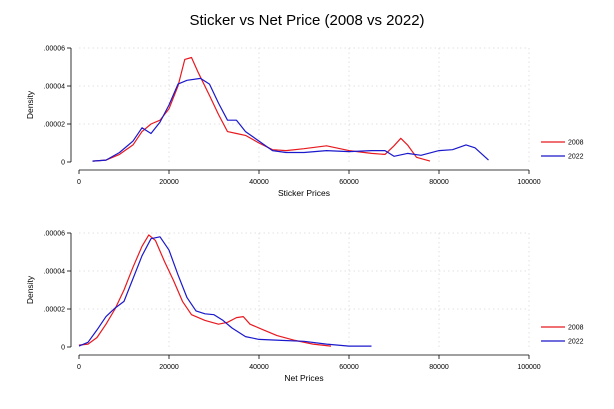 Image resolution: width=614 pixels, height=409 pixels. What do you see at coordinates (303, 378) in the screenshot?
I see `x-axis-title: Net Prices` at bounding box center [303, 378].